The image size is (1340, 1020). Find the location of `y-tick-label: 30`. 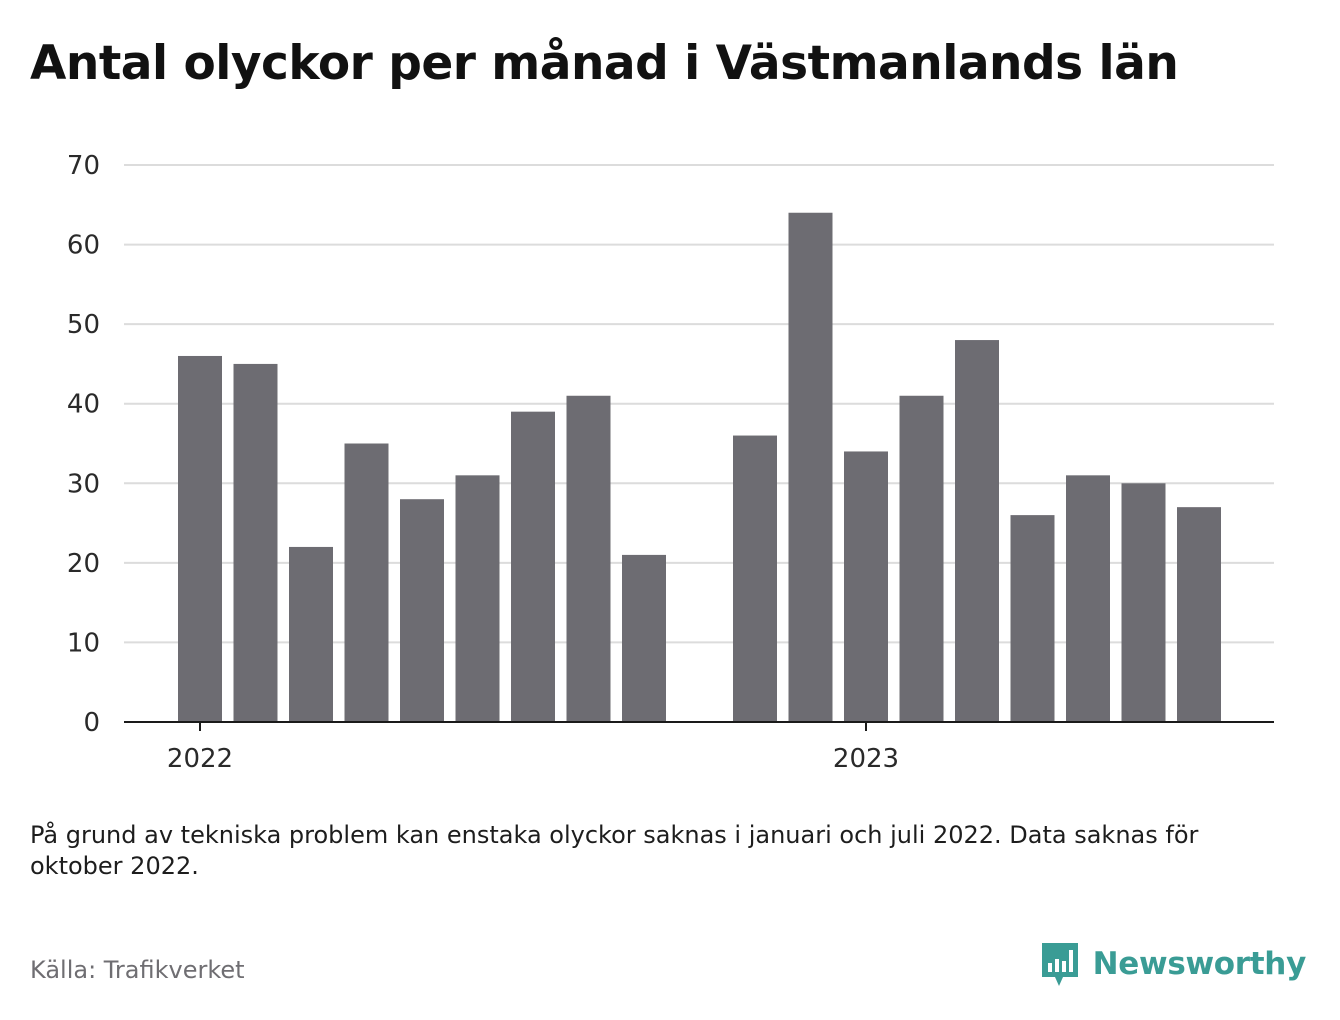

y-tick-label: 30 is located at coordinates (83, 484).